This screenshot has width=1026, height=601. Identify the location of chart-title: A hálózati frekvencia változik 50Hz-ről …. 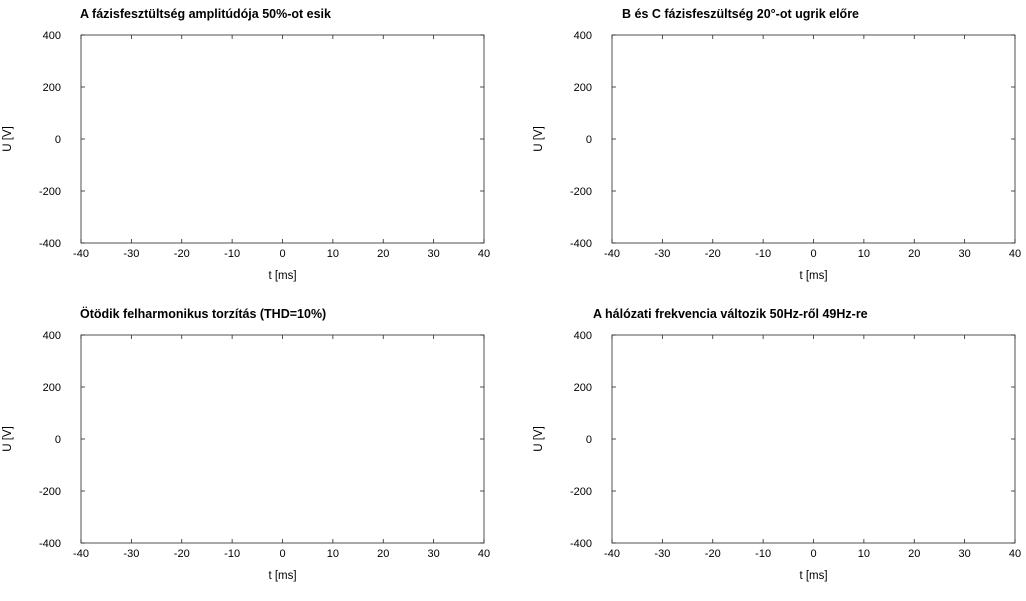
(730, 314).